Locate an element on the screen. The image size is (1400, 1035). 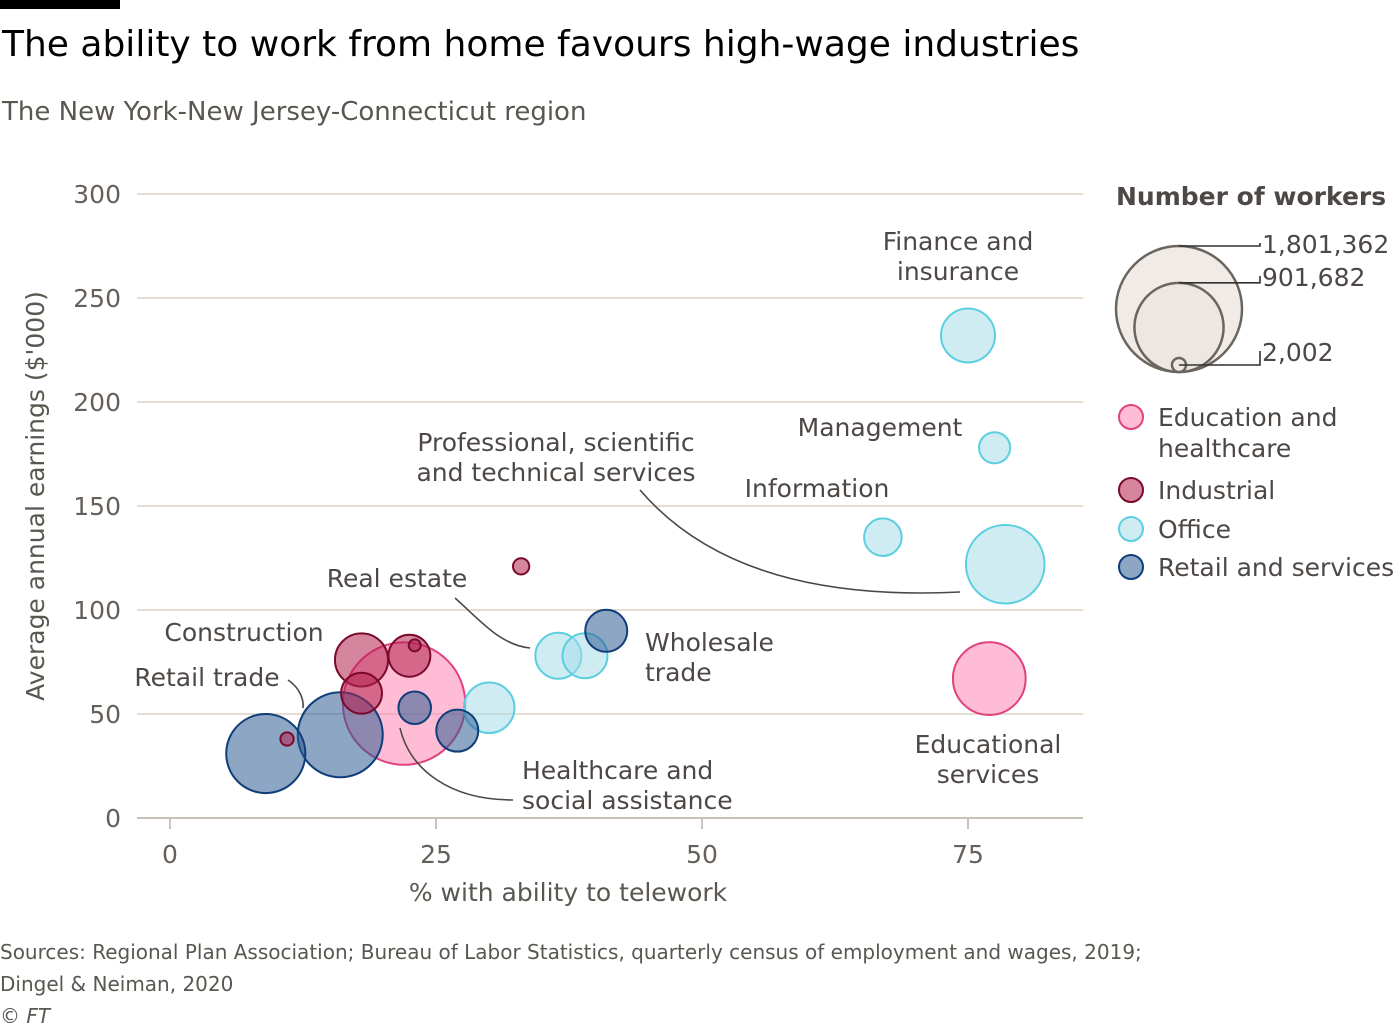
x-axis-title: % with ability to telework is located at coordinates (568, 892).